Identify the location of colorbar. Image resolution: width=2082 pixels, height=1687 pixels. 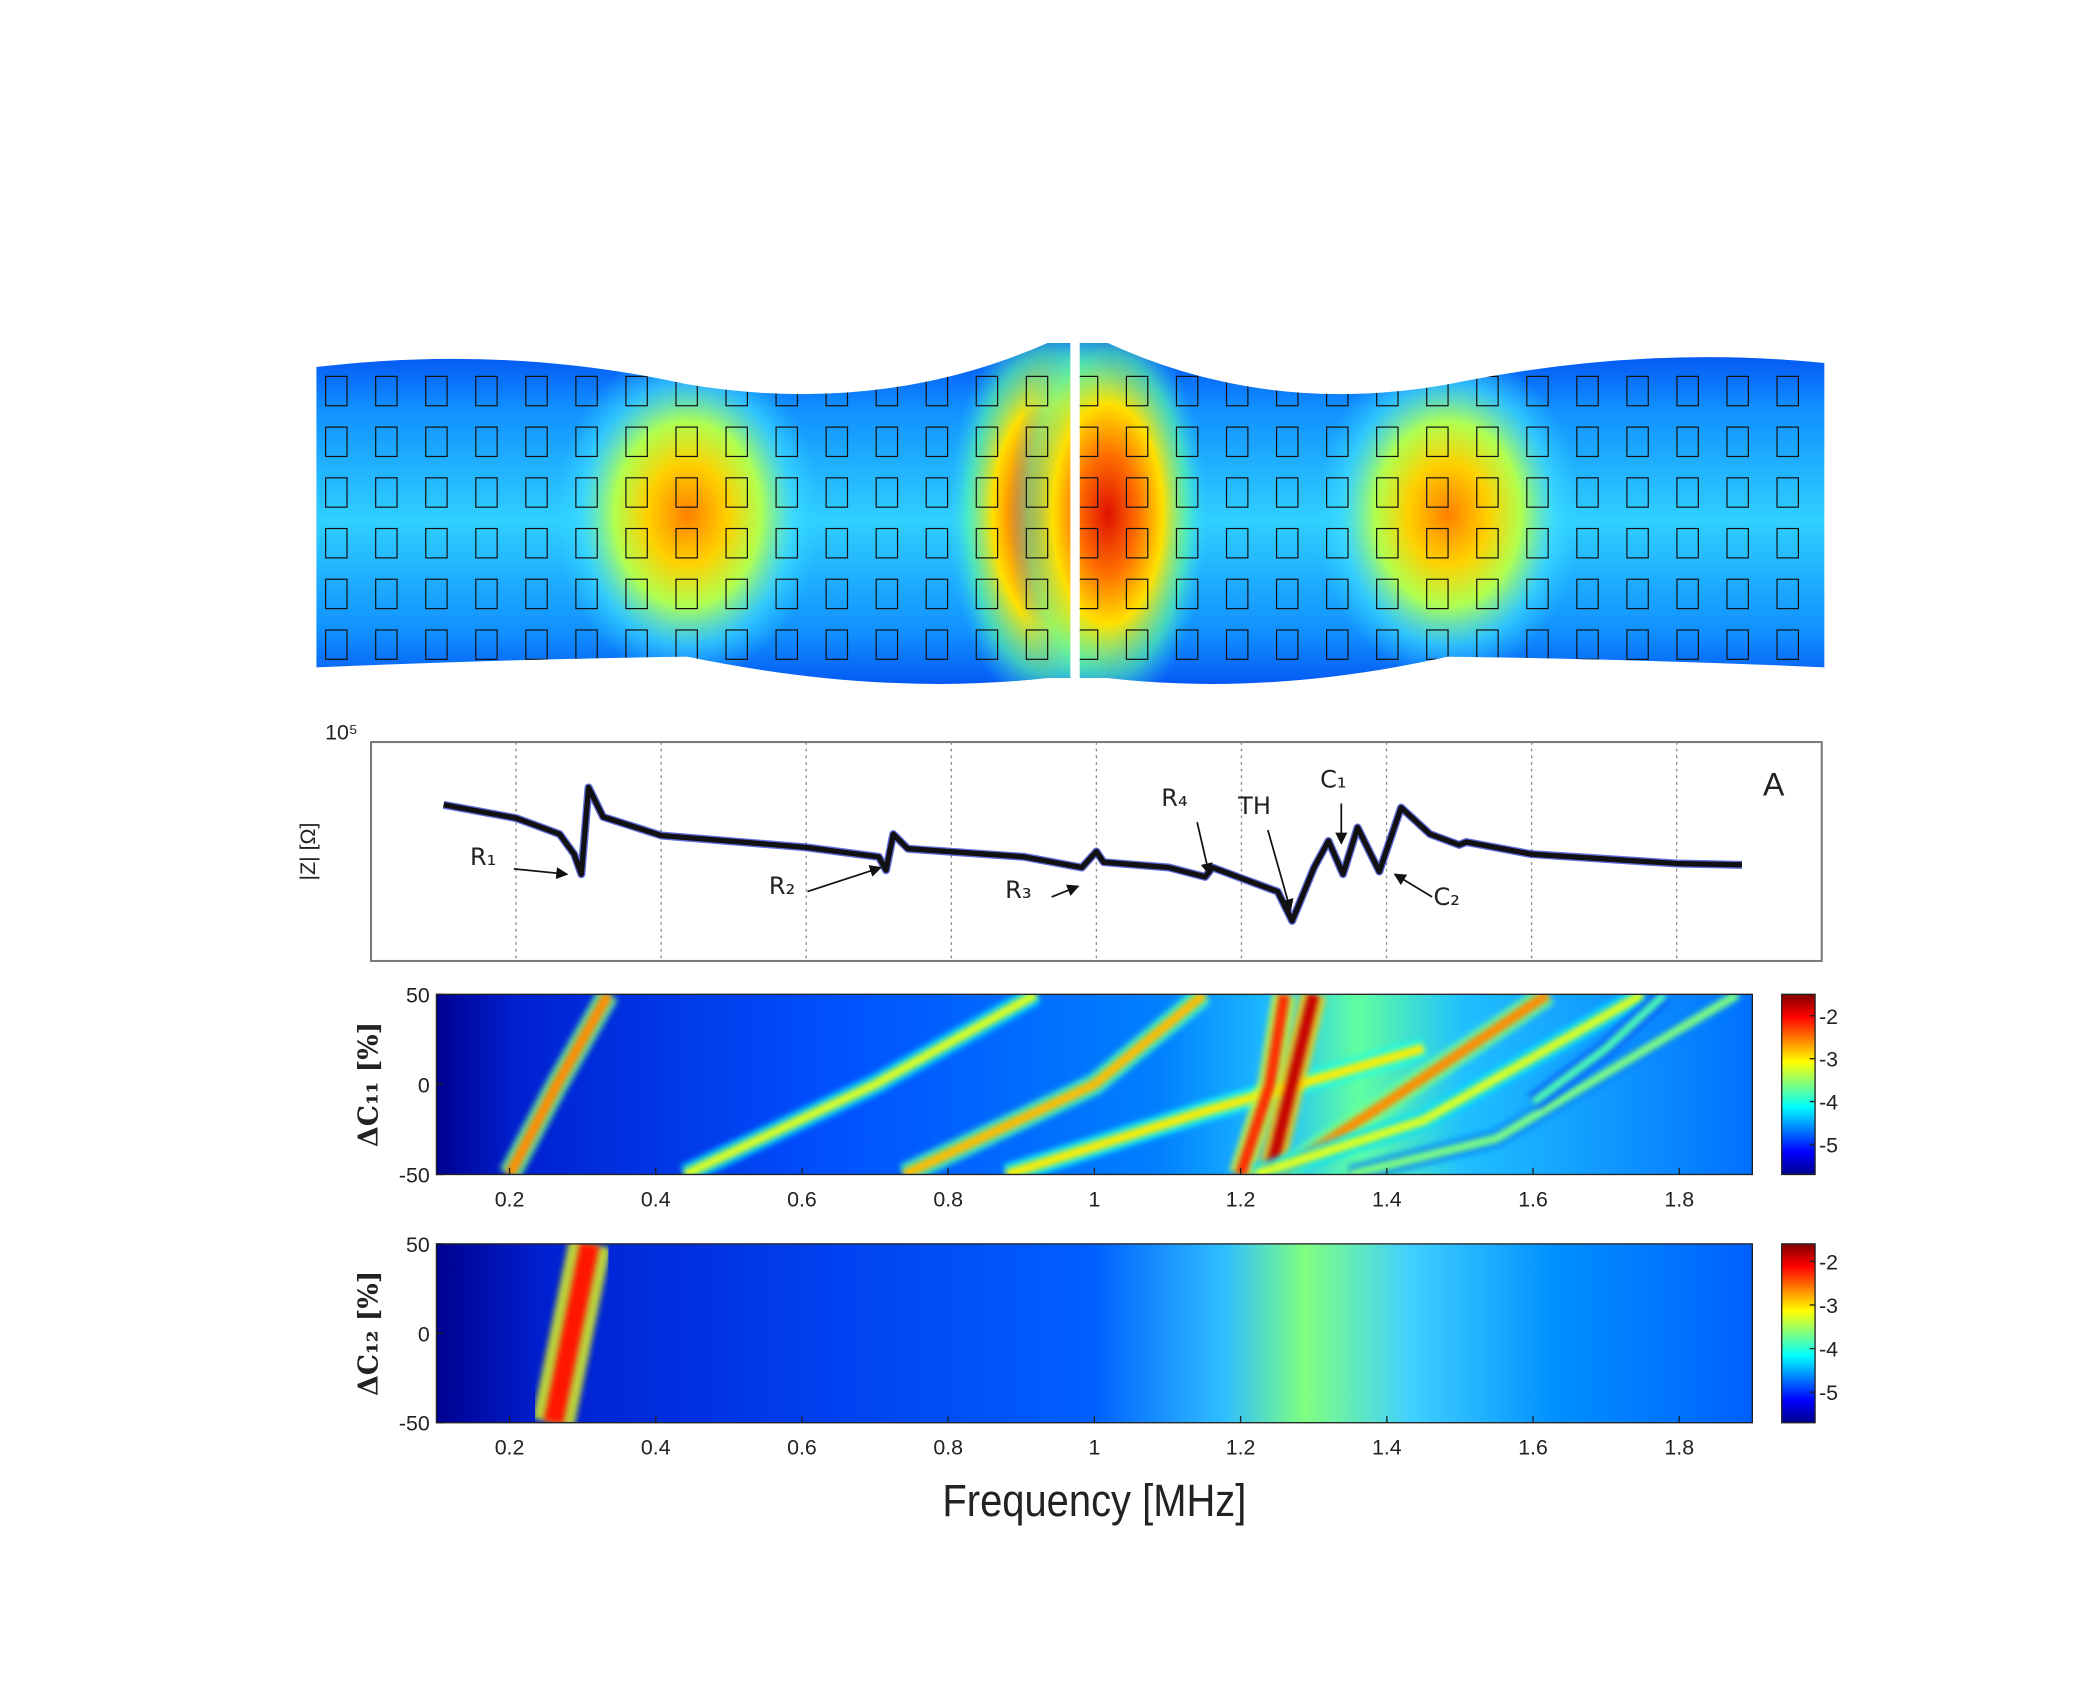
(1798, 1333).